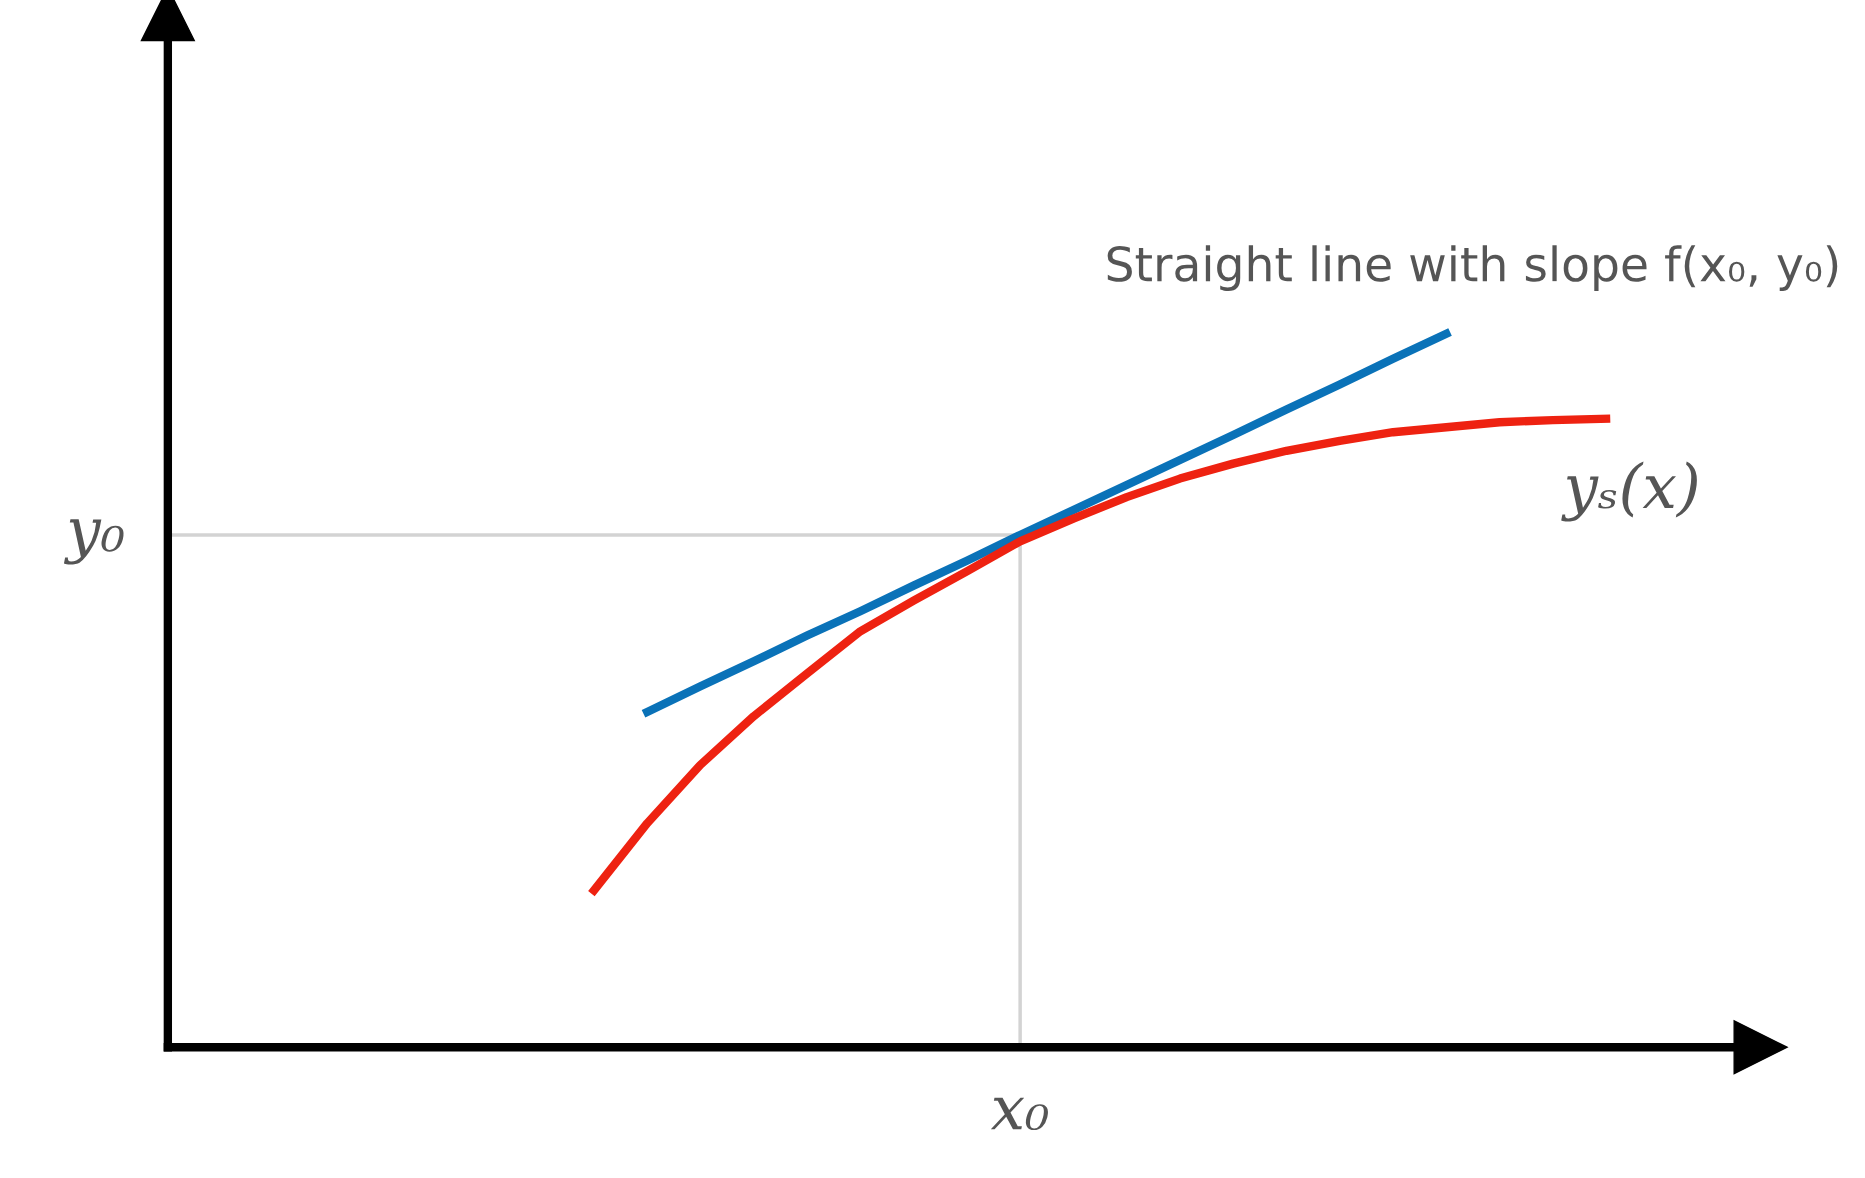 Image resolution: width=1865 pixels, height=1178 pixels. What do you see at coordinates (93, 542) in the screenshot?
I see `ref-line-label: y₀` at bounding box center [93, 542].